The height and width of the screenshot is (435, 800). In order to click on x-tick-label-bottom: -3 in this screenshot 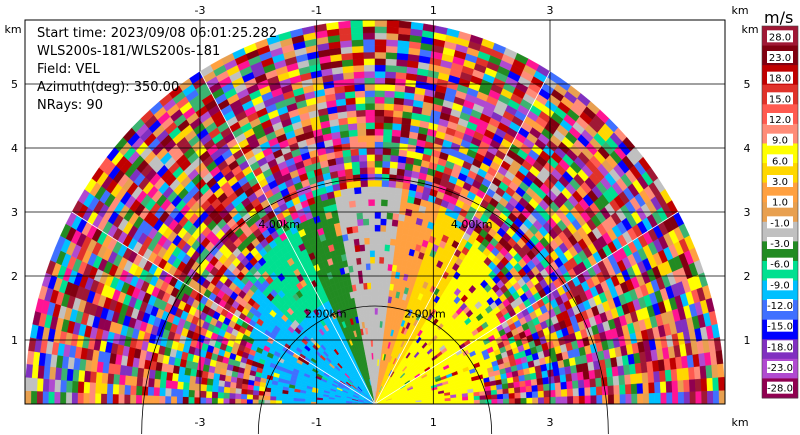, I will do `click(200, 422)`.